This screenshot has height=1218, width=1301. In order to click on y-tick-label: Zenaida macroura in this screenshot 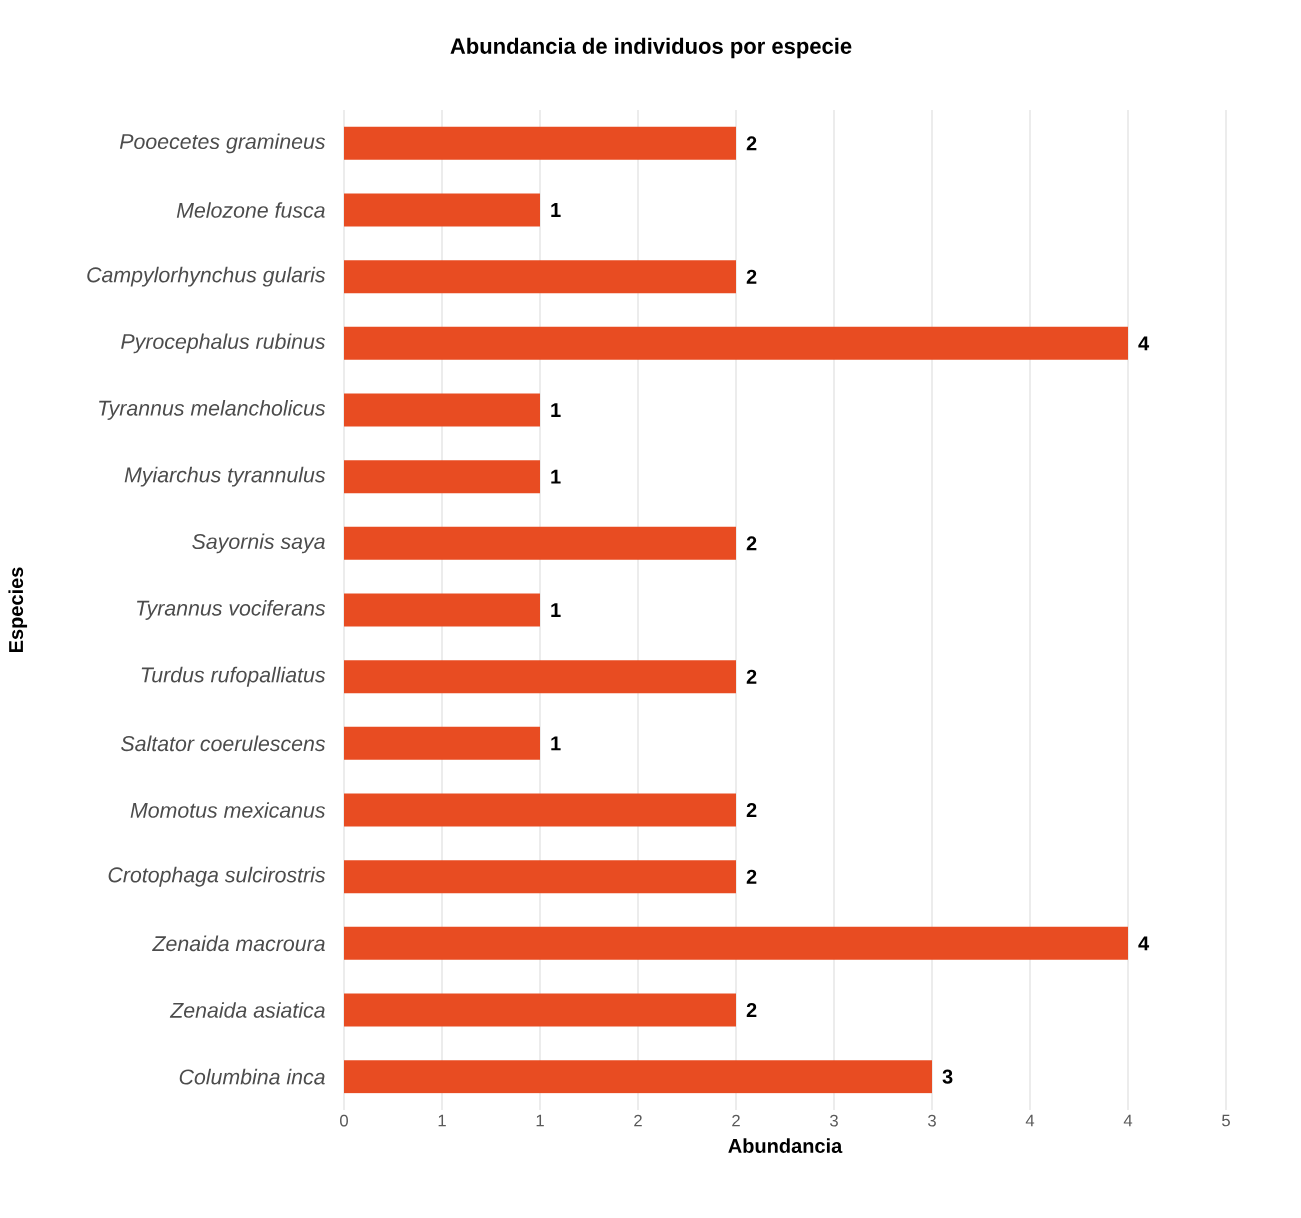, I will do `click(238, 943)`.